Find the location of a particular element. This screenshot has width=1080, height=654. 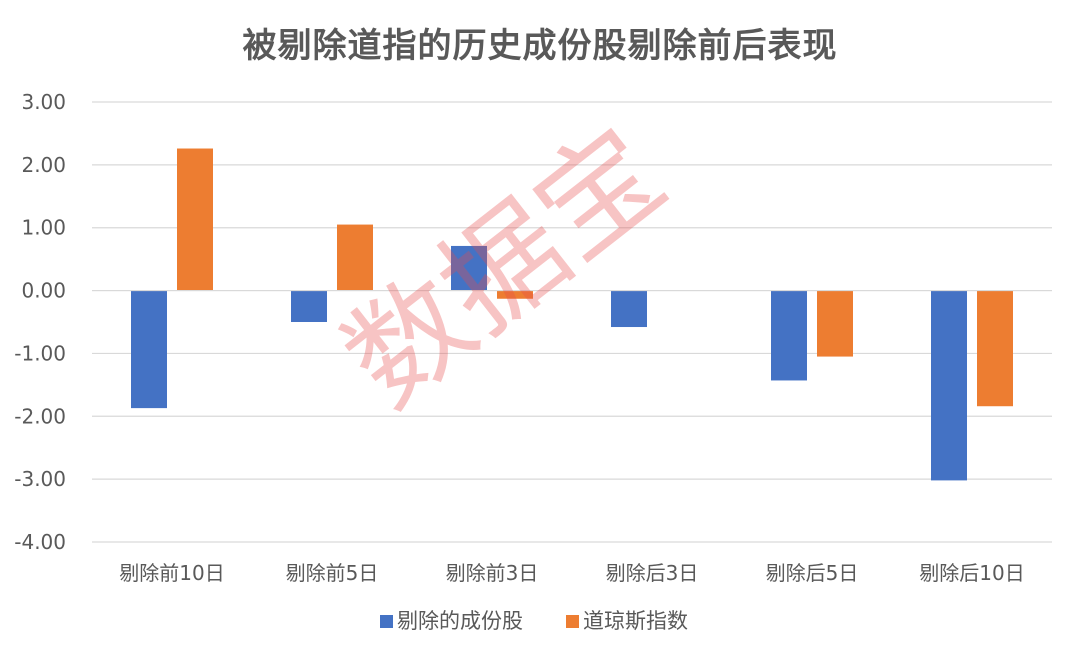

y-tick-label: 2.00 is located at coordinates (43, 165).